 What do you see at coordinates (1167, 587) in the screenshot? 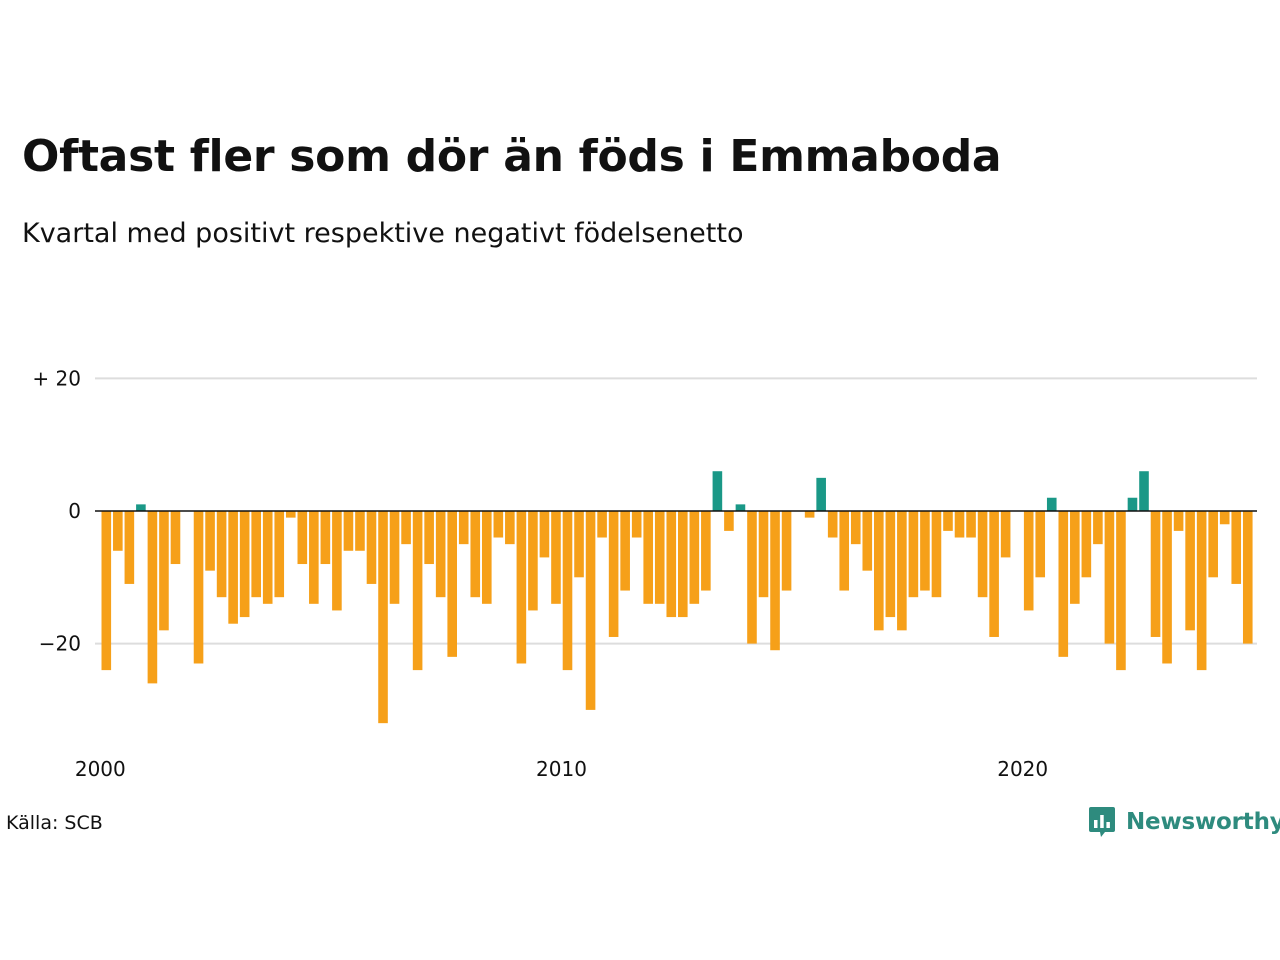
I see `bar: 2023 K1: -23` at bounding box center [1167, 587].